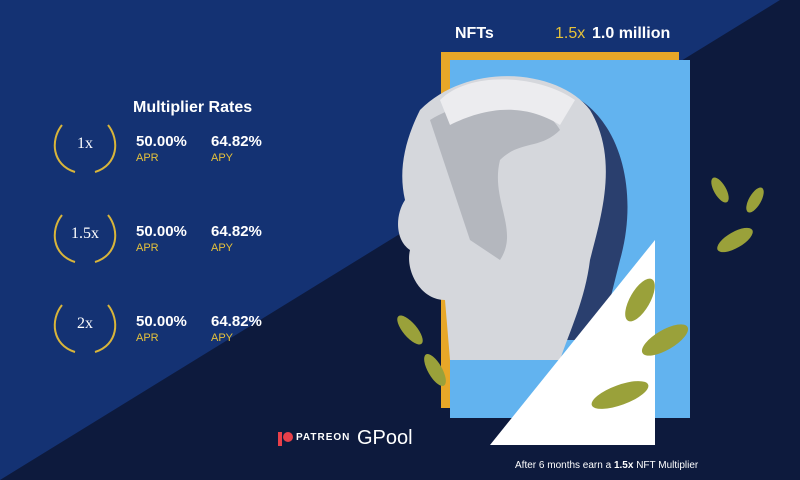  Describe the element at coordinates (85, 143) in the screenshot. I see `multiplier: 1x` at that location.